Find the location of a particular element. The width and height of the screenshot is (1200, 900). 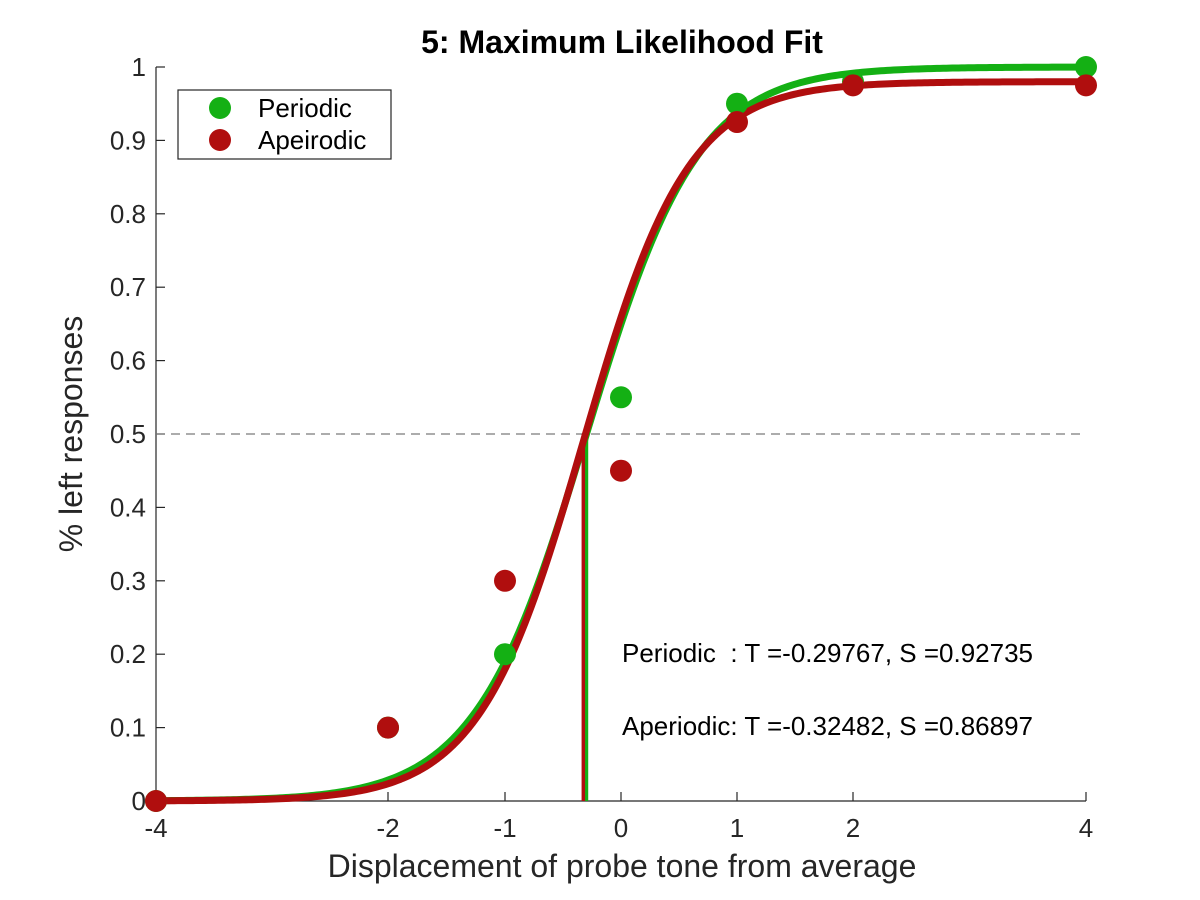

legend-marker-apeirodic is located at coordinates (220, 140).